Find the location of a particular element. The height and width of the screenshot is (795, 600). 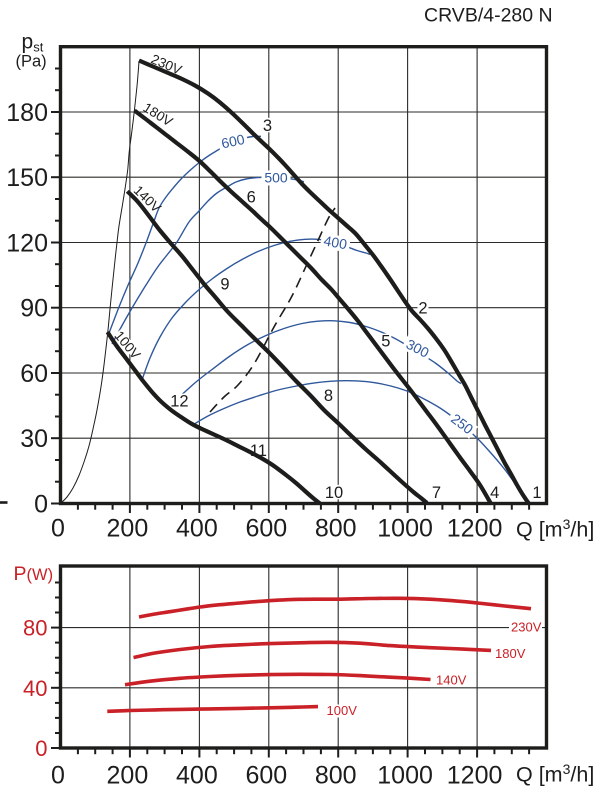

svg-text: 10 is located at coordinates (334, 493).